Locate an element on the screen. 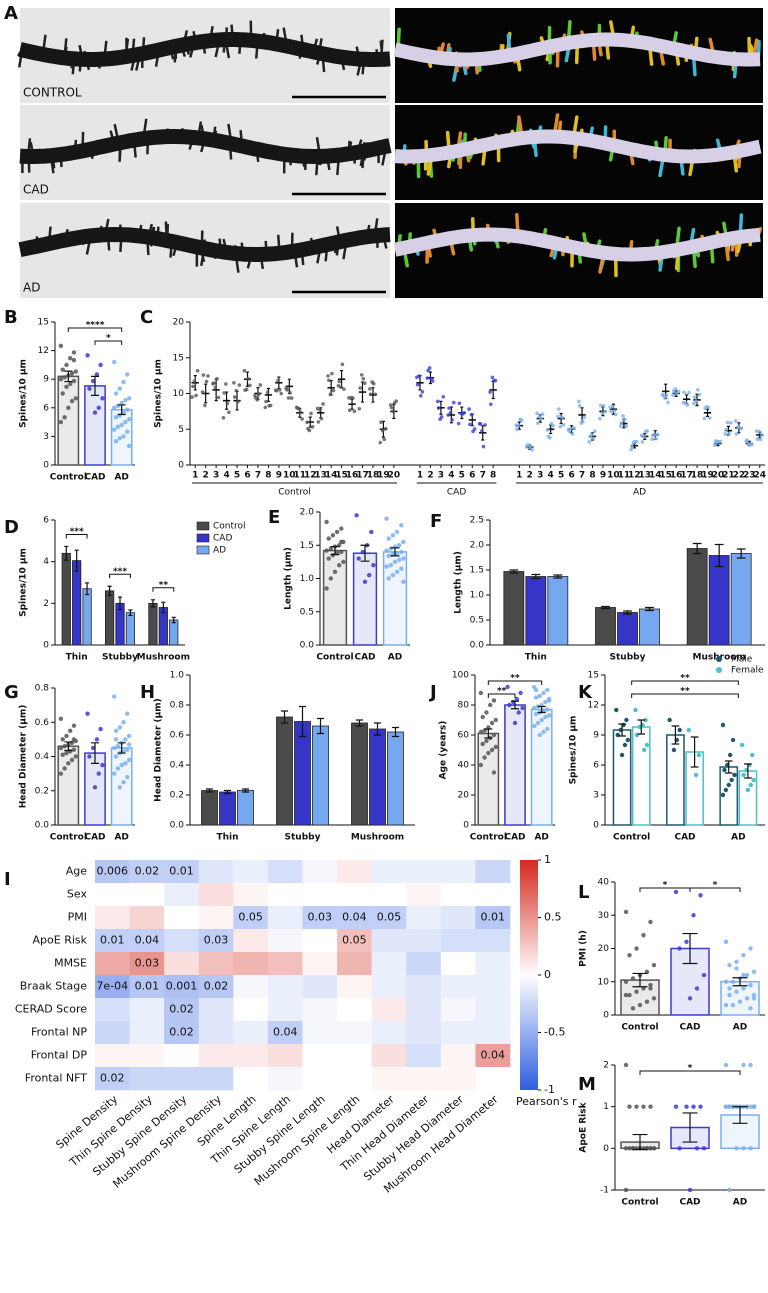  y-tick-label: 2.0 is located at coordinates (477, 546).